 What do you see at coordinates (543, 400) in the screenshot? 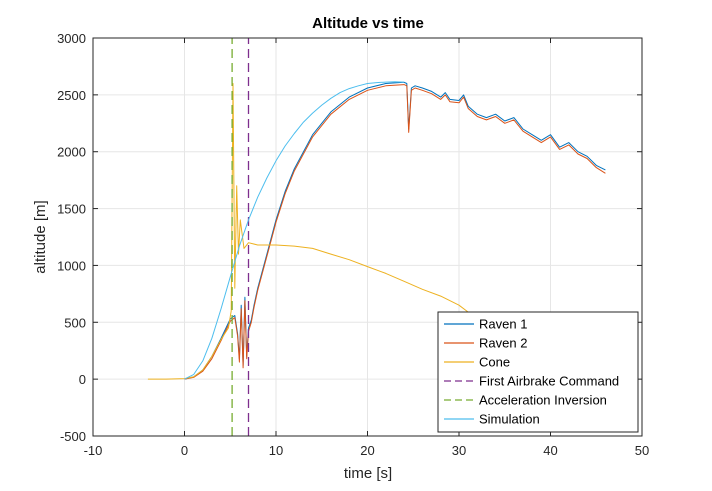
I see `legend-label-acceleration-inversion: Acceleration Inversion` at bounding box center [543, 400].